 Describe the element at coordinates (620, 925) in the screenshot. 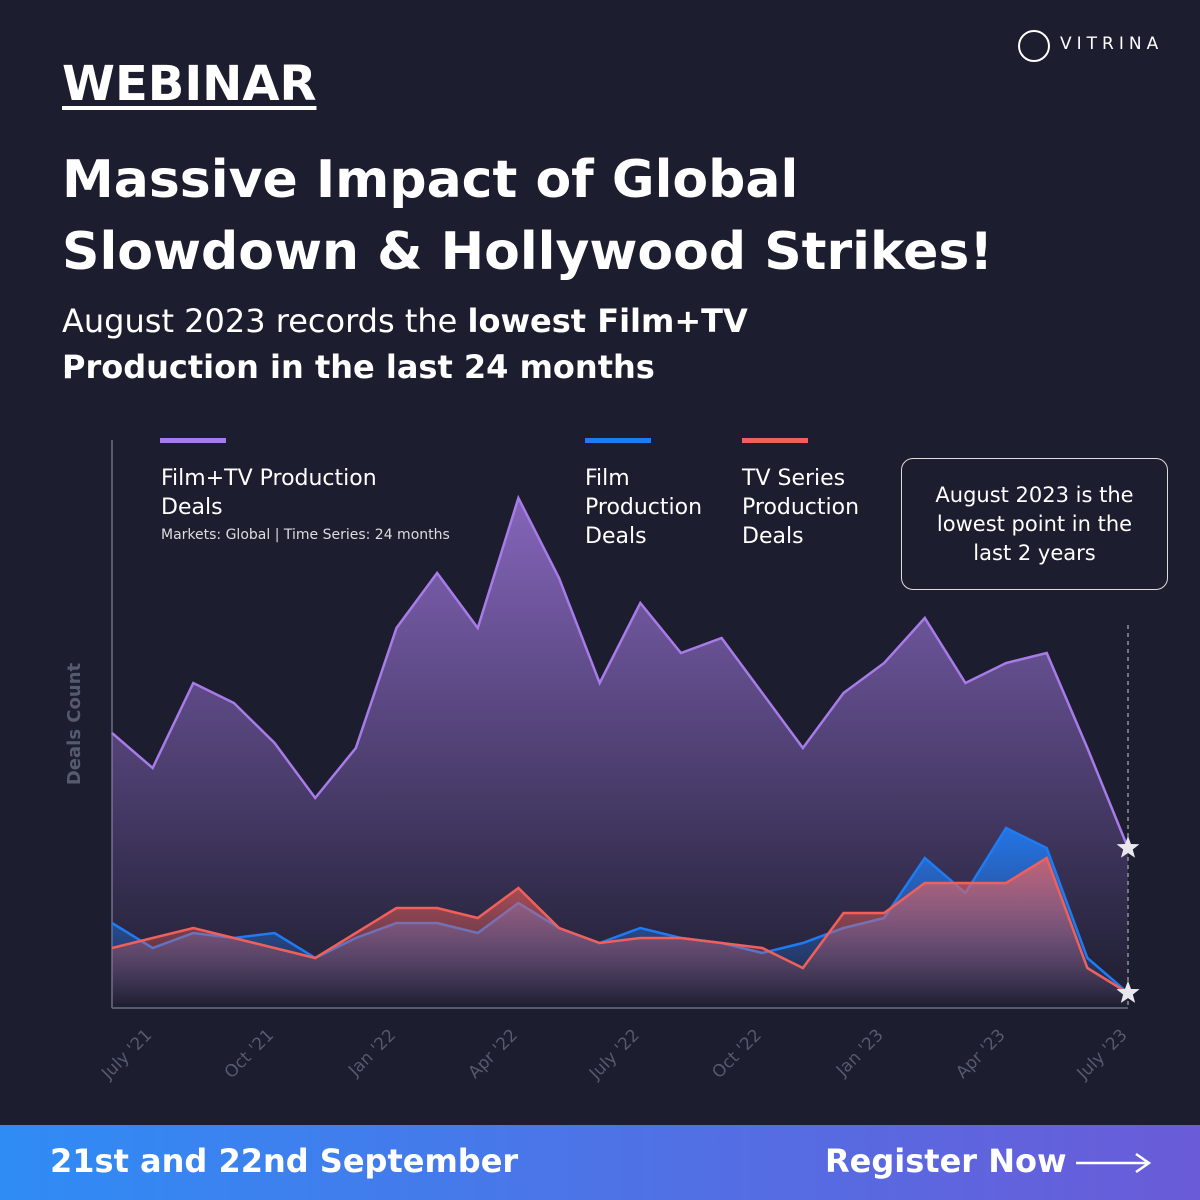

I see `line` at that location.